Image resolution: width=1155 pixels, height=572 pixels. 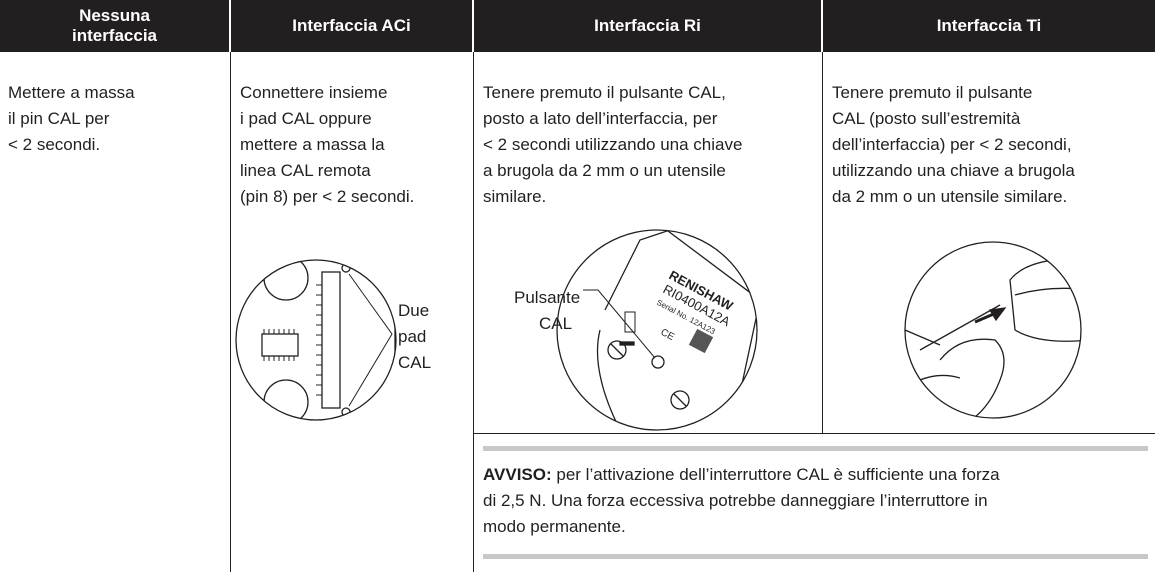 I want to click on header-cell: Interfaccia Ri, so click(x=647, y=26).